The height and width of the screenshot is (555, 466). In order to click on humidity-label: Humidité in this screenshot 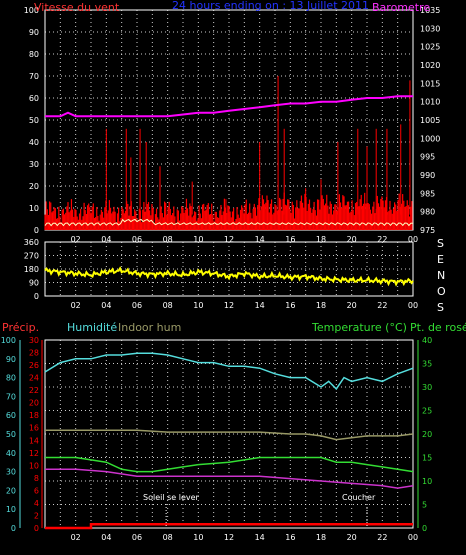, I will do `click(92, 327)`.